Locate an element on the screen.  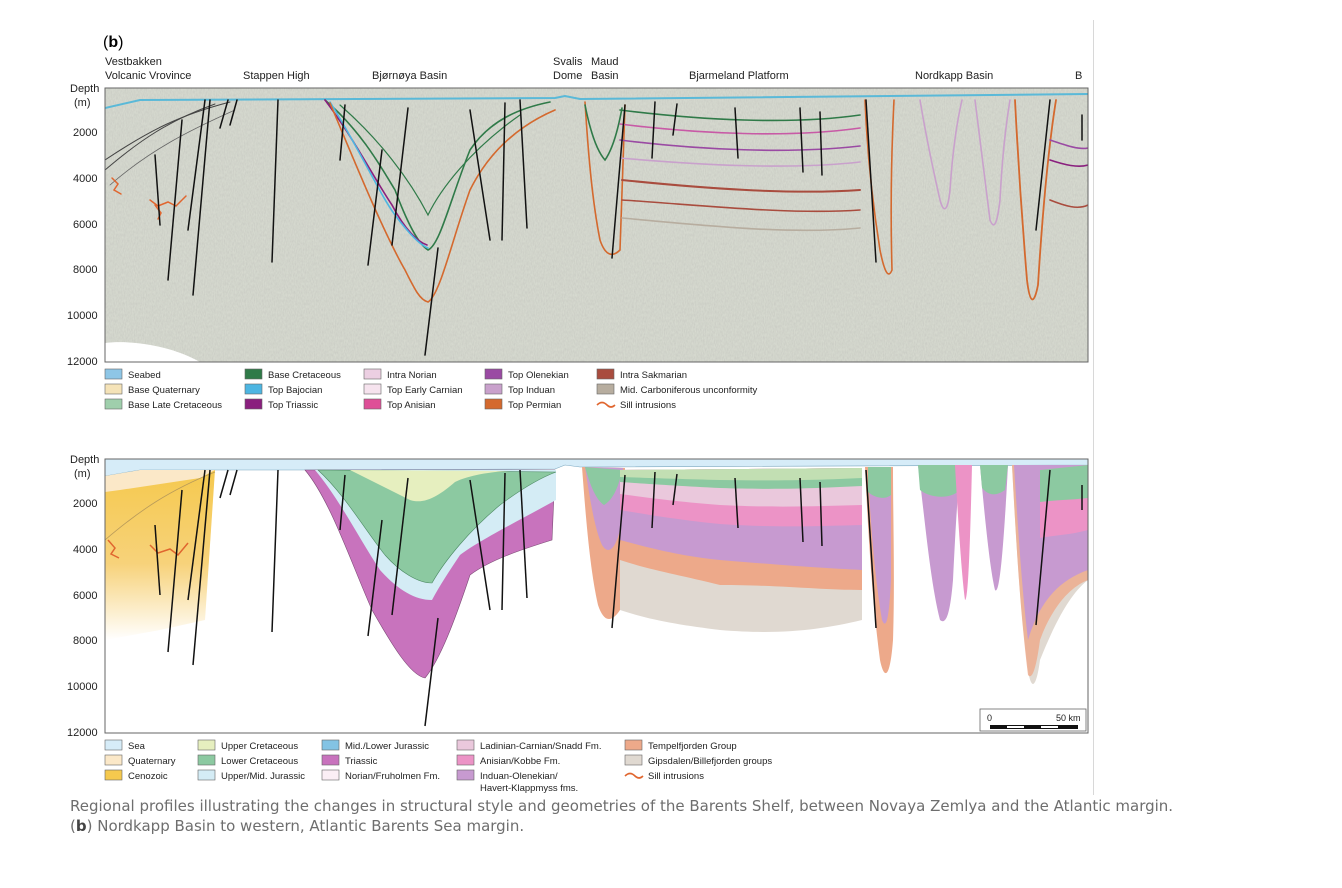
legend-item: Seabed is located at coordinates (132, 374).